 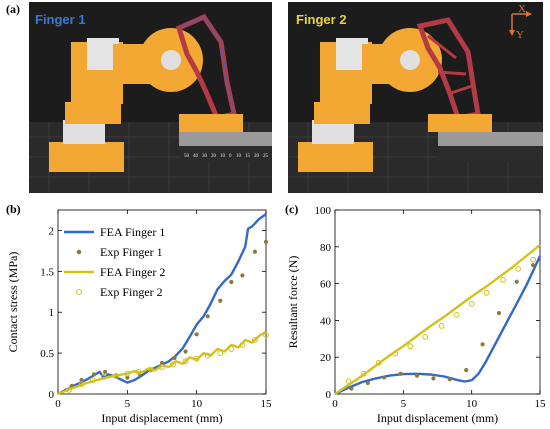 I want to click on y-tick-label: 20, so click(x=326, y=358).